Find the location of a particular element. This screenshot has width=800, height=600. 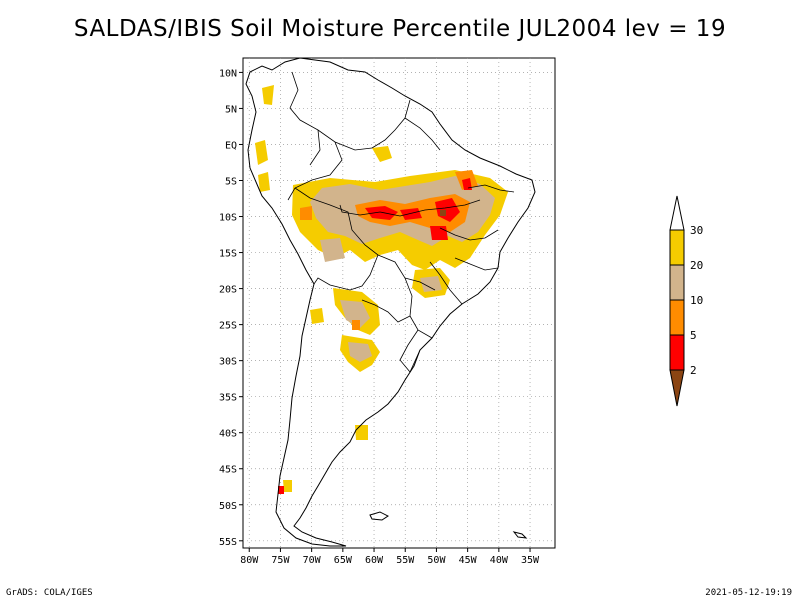

legend-bottom-arrow is located at coordinates (677, 388).